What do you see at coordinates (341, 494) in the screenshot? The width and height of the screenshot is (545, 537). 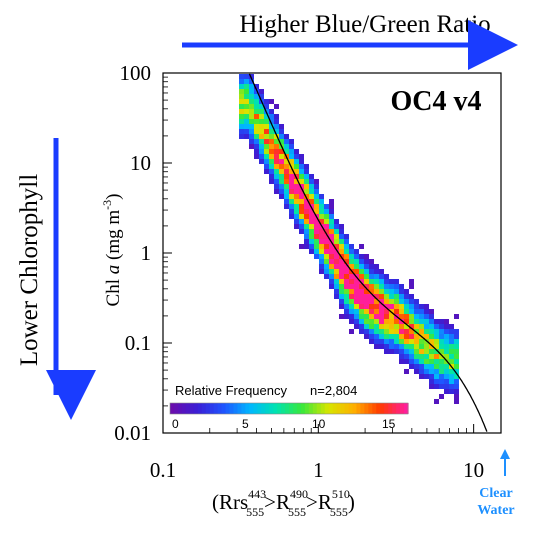 I see `x-axis-label-b3-sup: 510` at bounding box center [341, 494].